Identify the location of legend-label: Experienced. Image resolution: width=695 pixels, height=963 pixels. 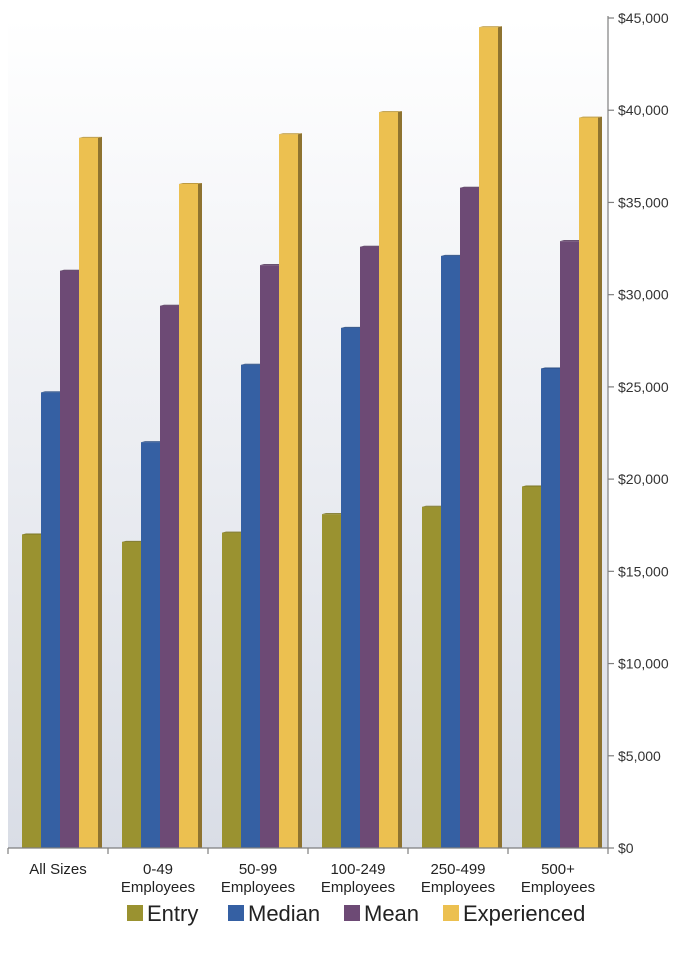
(524, 913).